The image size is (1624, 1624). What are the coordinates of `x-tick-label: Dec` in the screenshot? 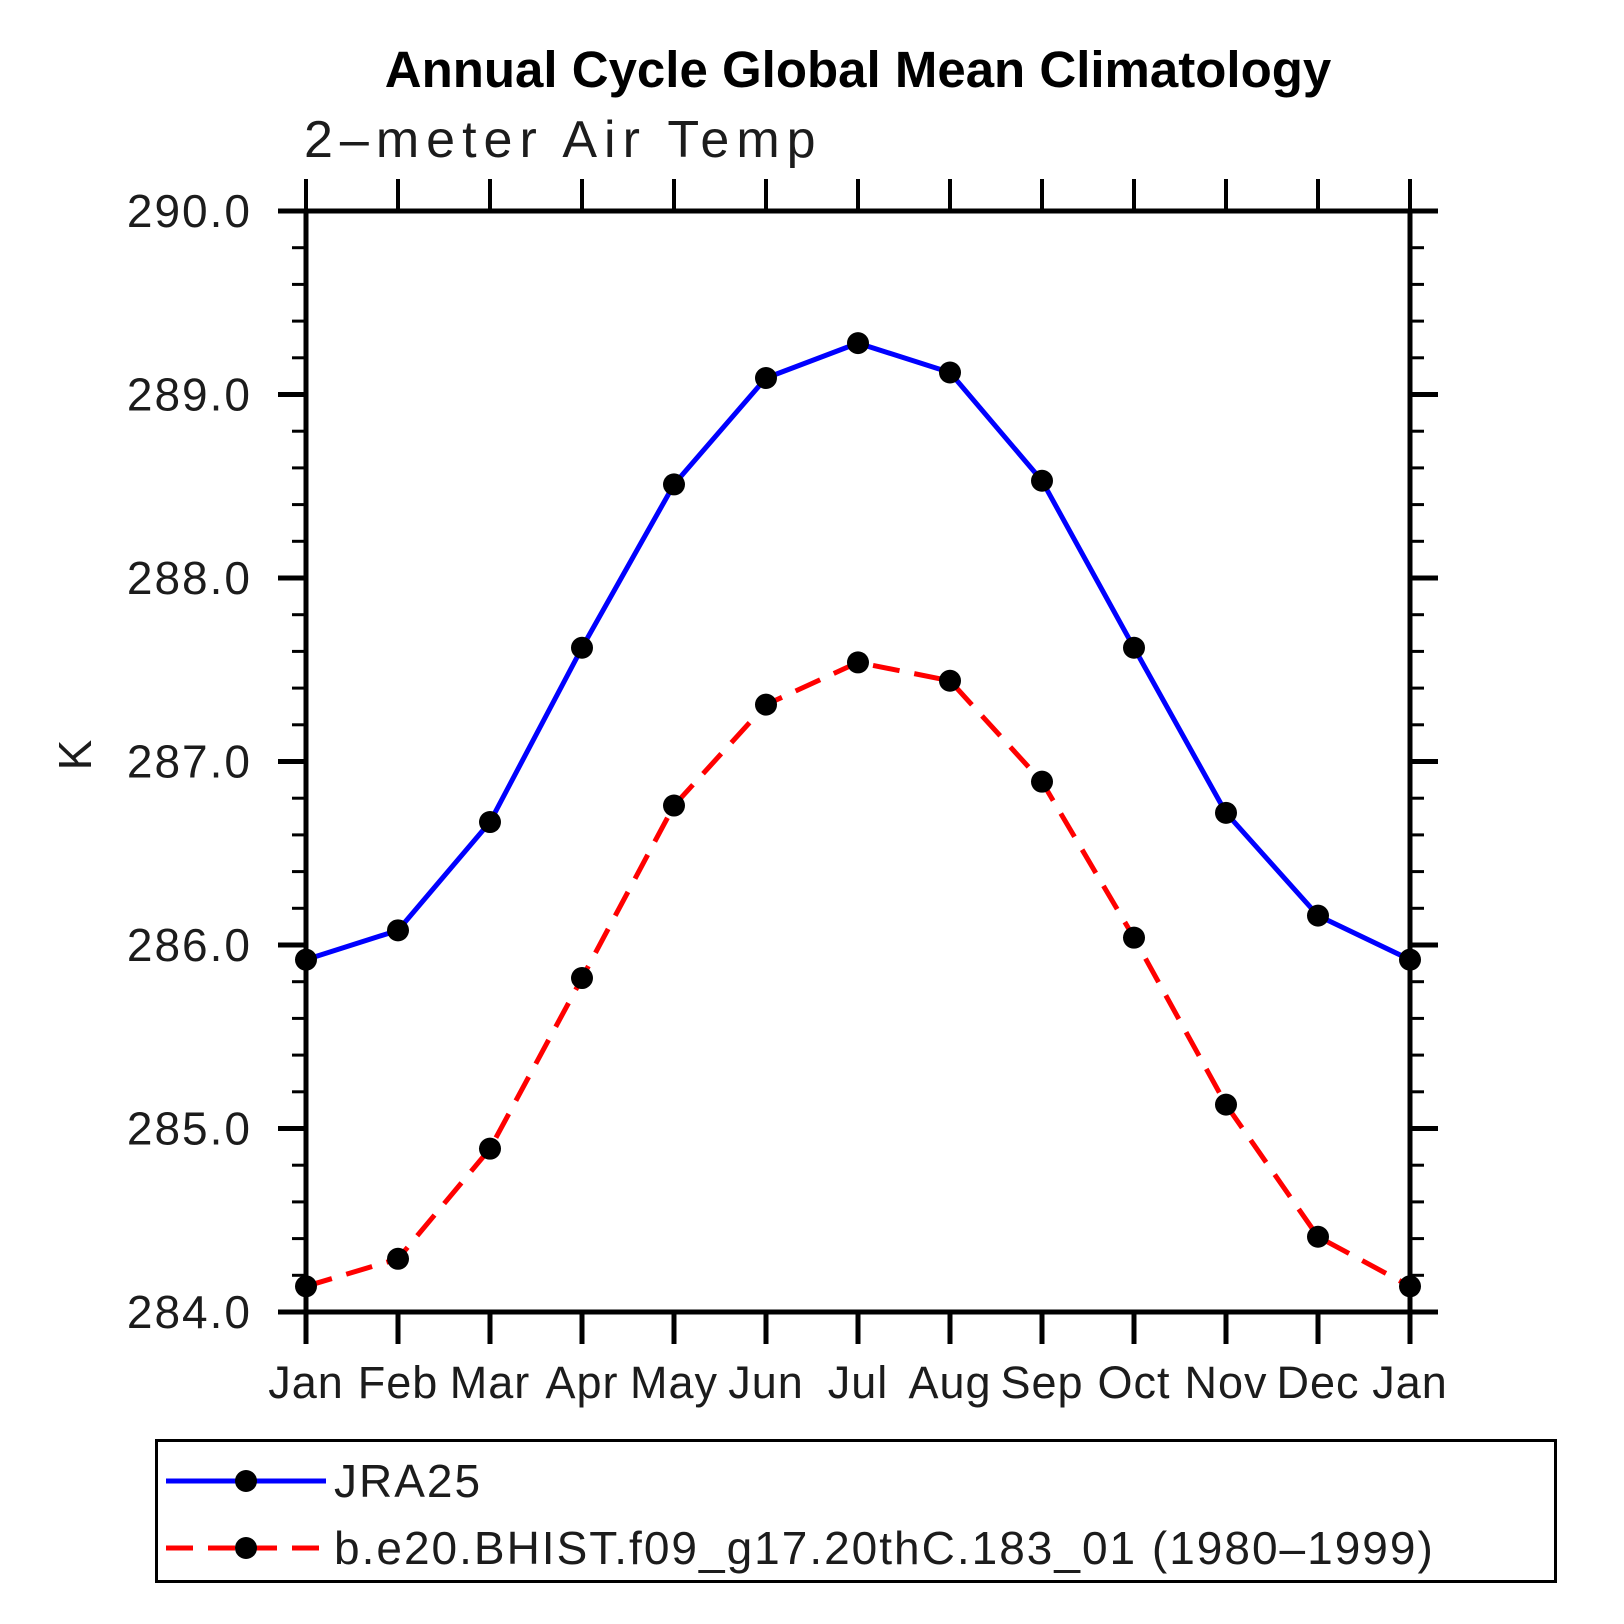 It's located at (1317, 1382).